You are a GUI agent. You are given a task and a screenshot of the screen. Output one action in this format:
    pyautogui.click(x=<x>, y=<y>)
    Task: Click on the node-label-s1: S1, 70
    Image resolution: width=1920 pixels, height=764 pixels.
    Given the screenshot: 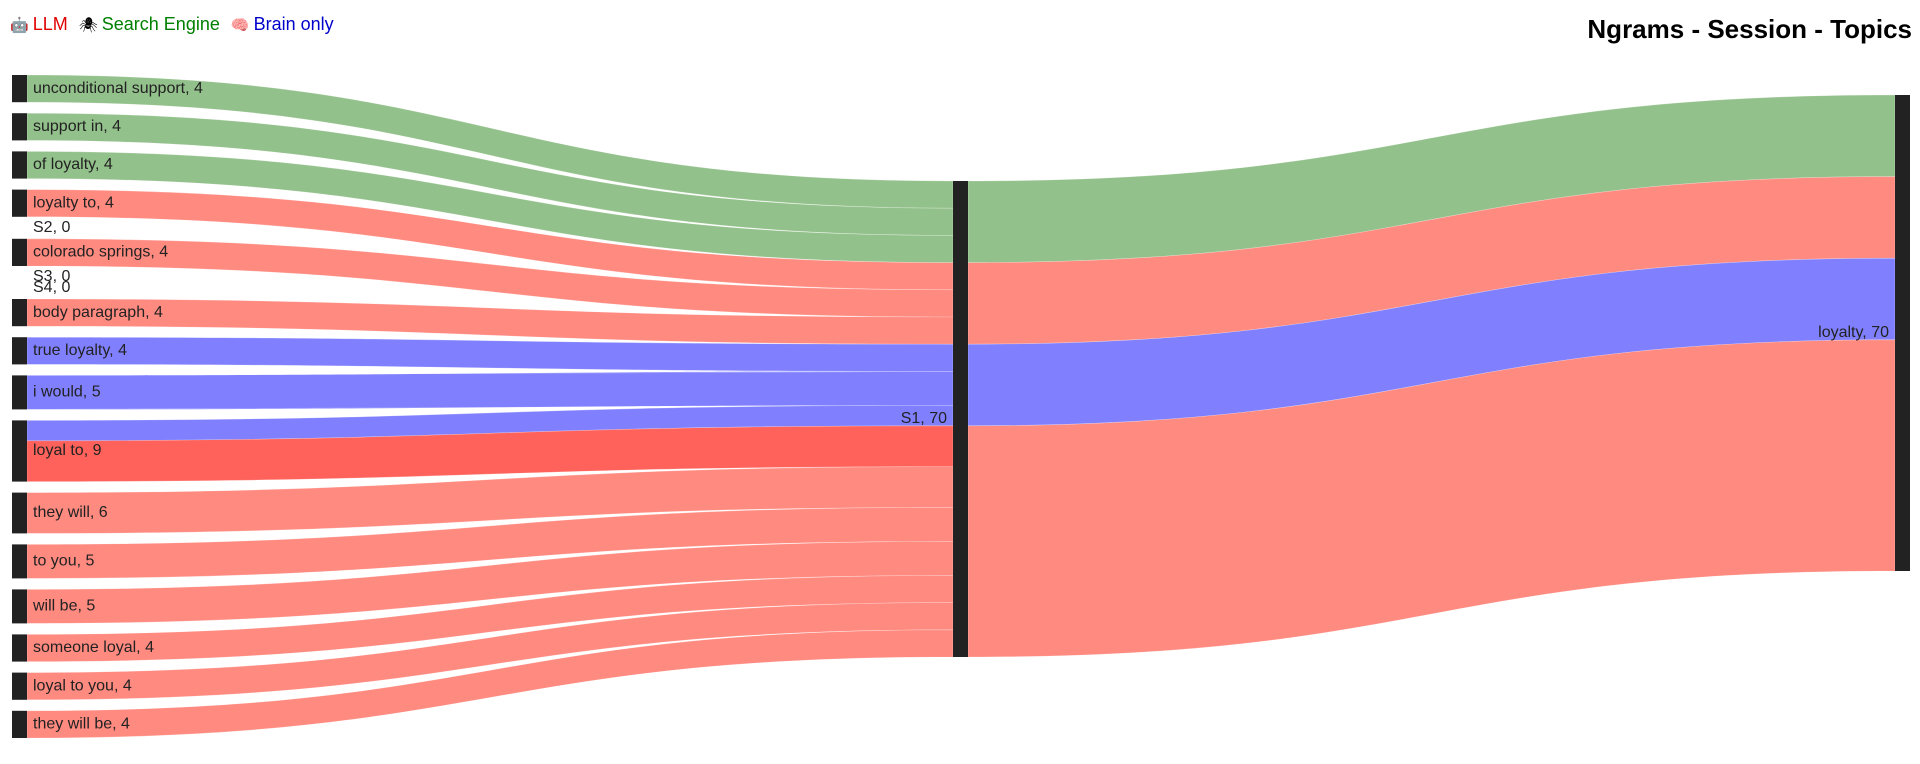 What is the action you would take?
    pyautogui.click(x=924, y=418)
    